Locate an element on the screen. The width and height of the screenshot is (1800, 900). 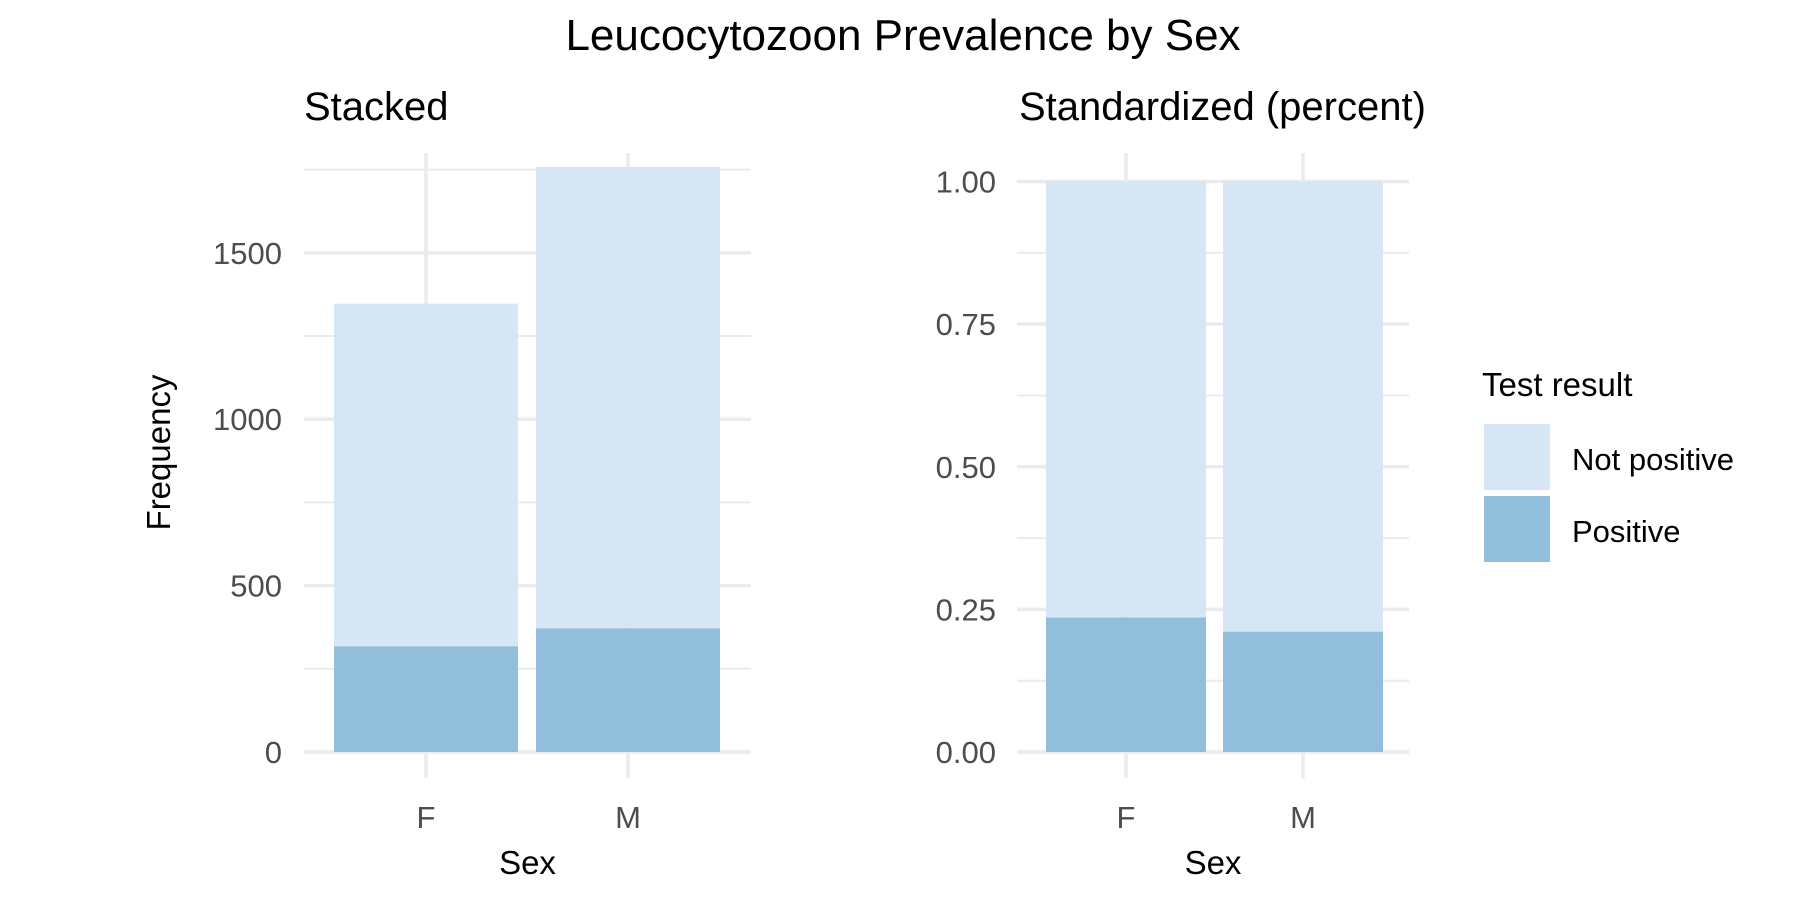
y-tick-label: 0.00 is located at coordinates (966, 752).